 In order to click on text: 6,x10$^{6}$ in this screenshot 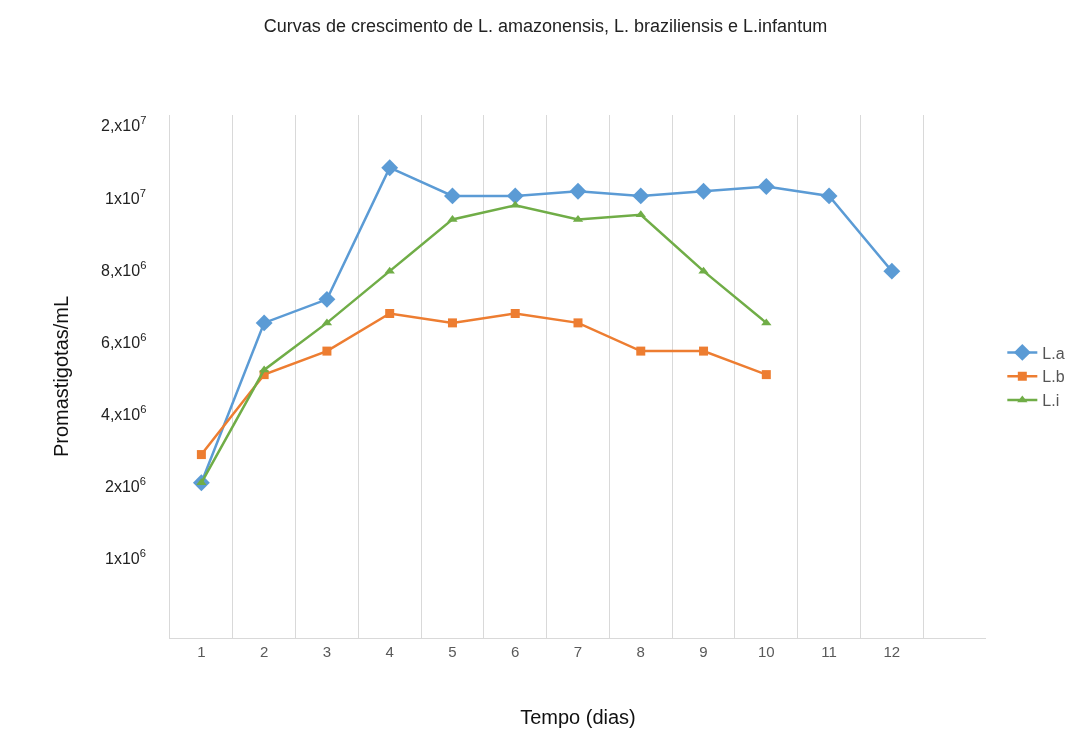, I will do `click(124, 341)`.